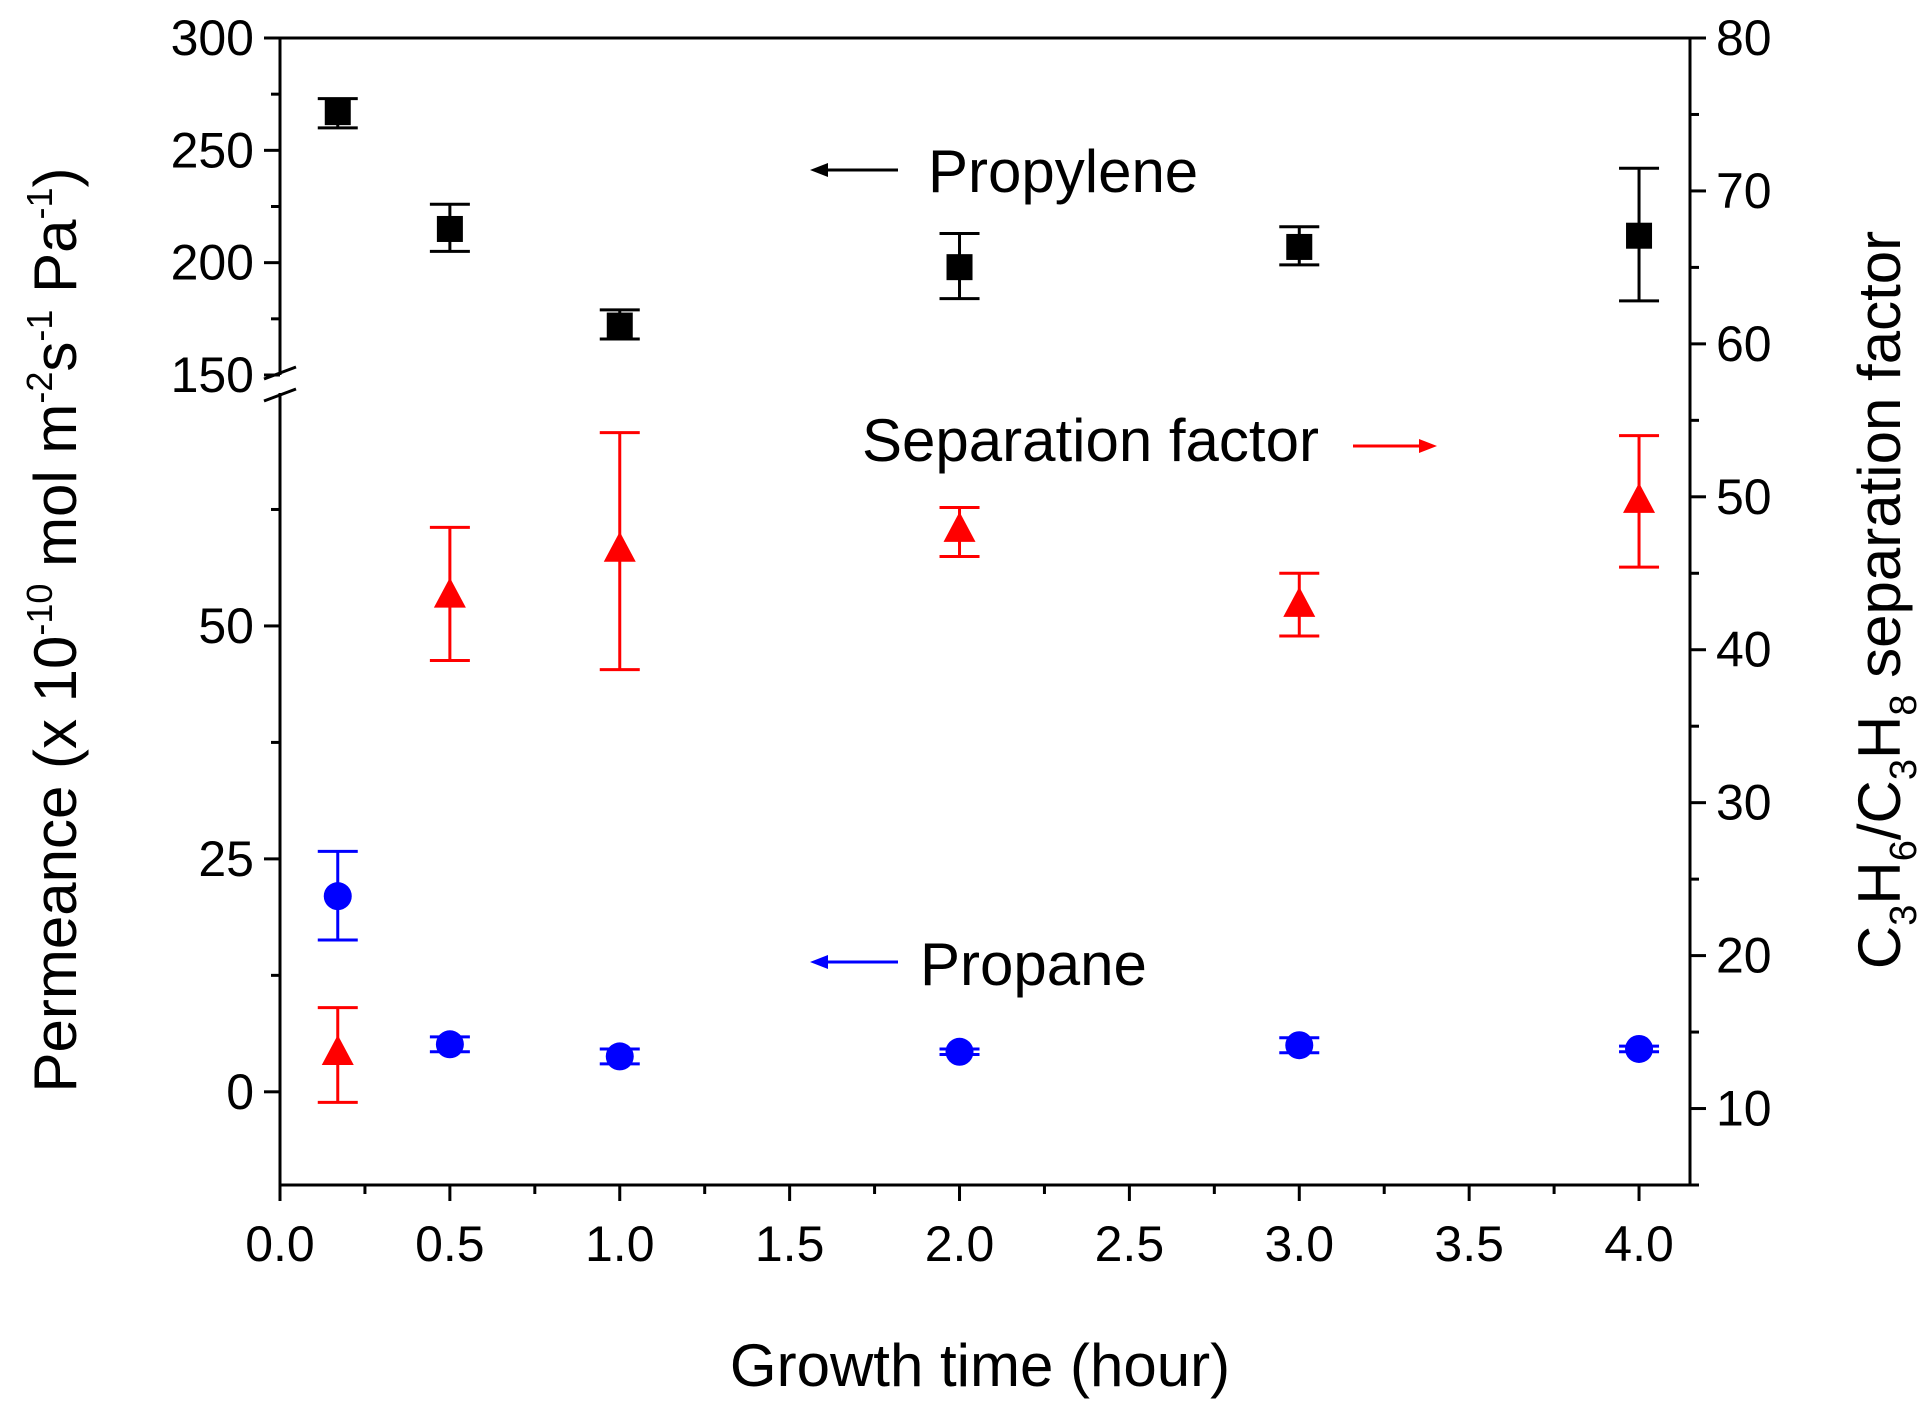 This screenshot has height=1408, width=1931. I want to click on y2-tick-label: 50, so click(1744, 497).